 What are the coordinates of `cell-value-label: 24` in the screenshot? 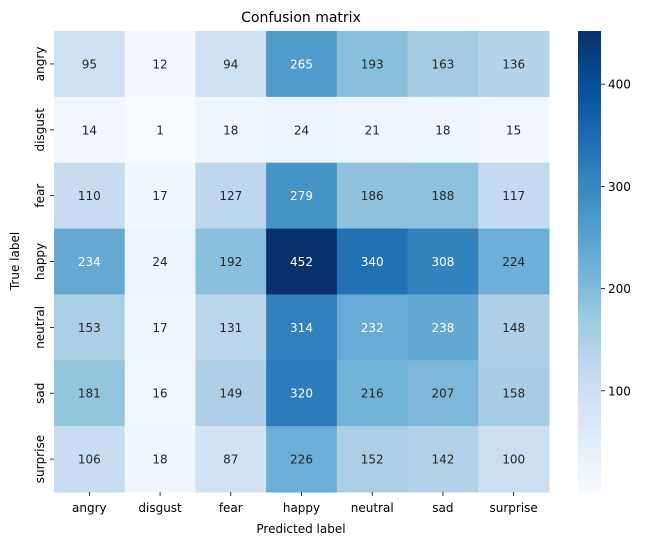 It's located at (301, 130).